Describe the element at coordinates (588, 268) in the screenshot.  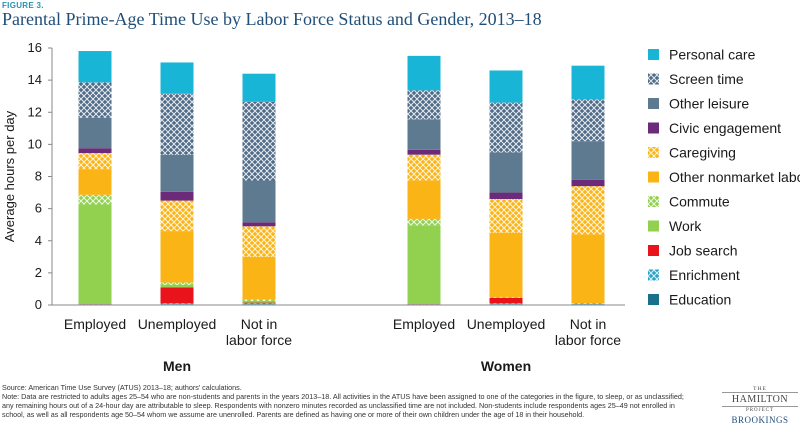
I see `bar-women-not-in-labor-force-other-nonmarket-labor` at that location.